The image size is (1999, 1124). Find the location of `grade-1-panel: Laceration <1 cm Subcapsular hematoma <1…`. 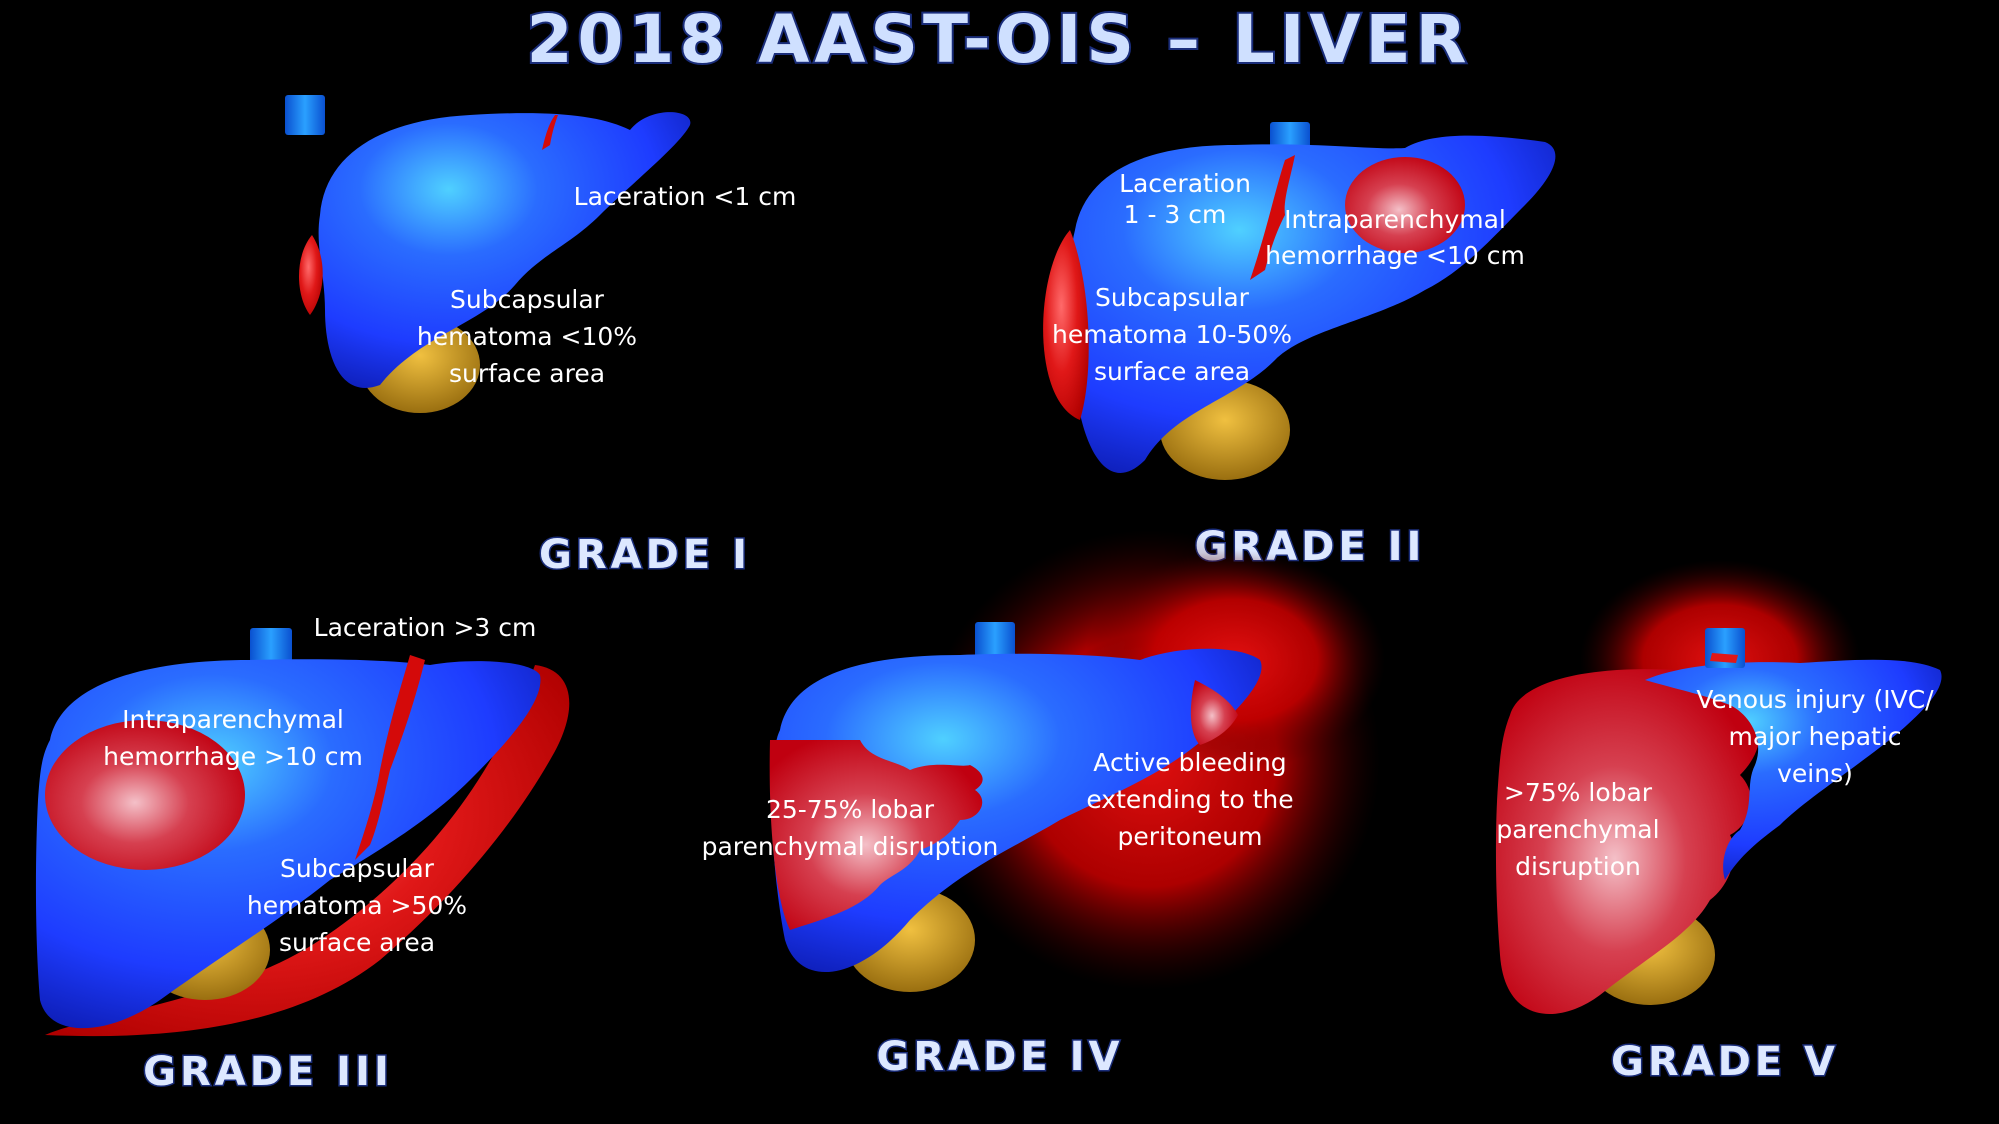

grade-1-panel: Laceration <1 cm Subcapsular hematoma <1… is located at coordinates (541, 337).